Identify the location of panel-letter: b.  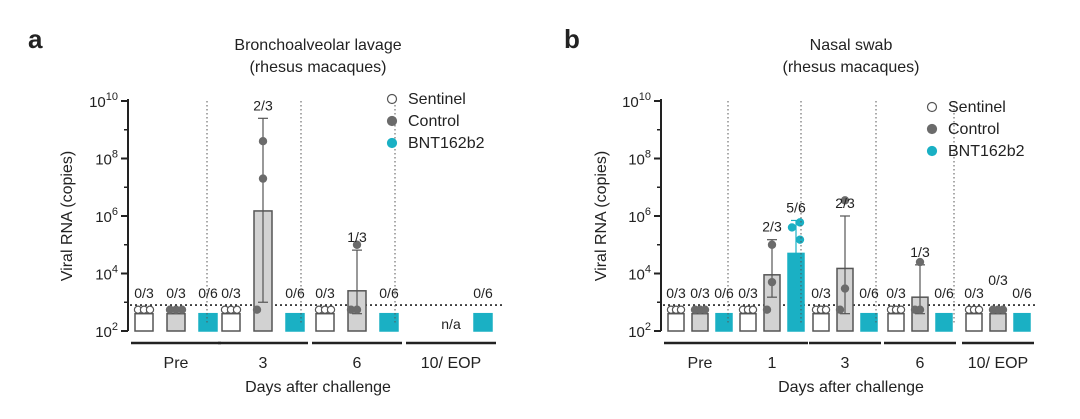
(572, 39).